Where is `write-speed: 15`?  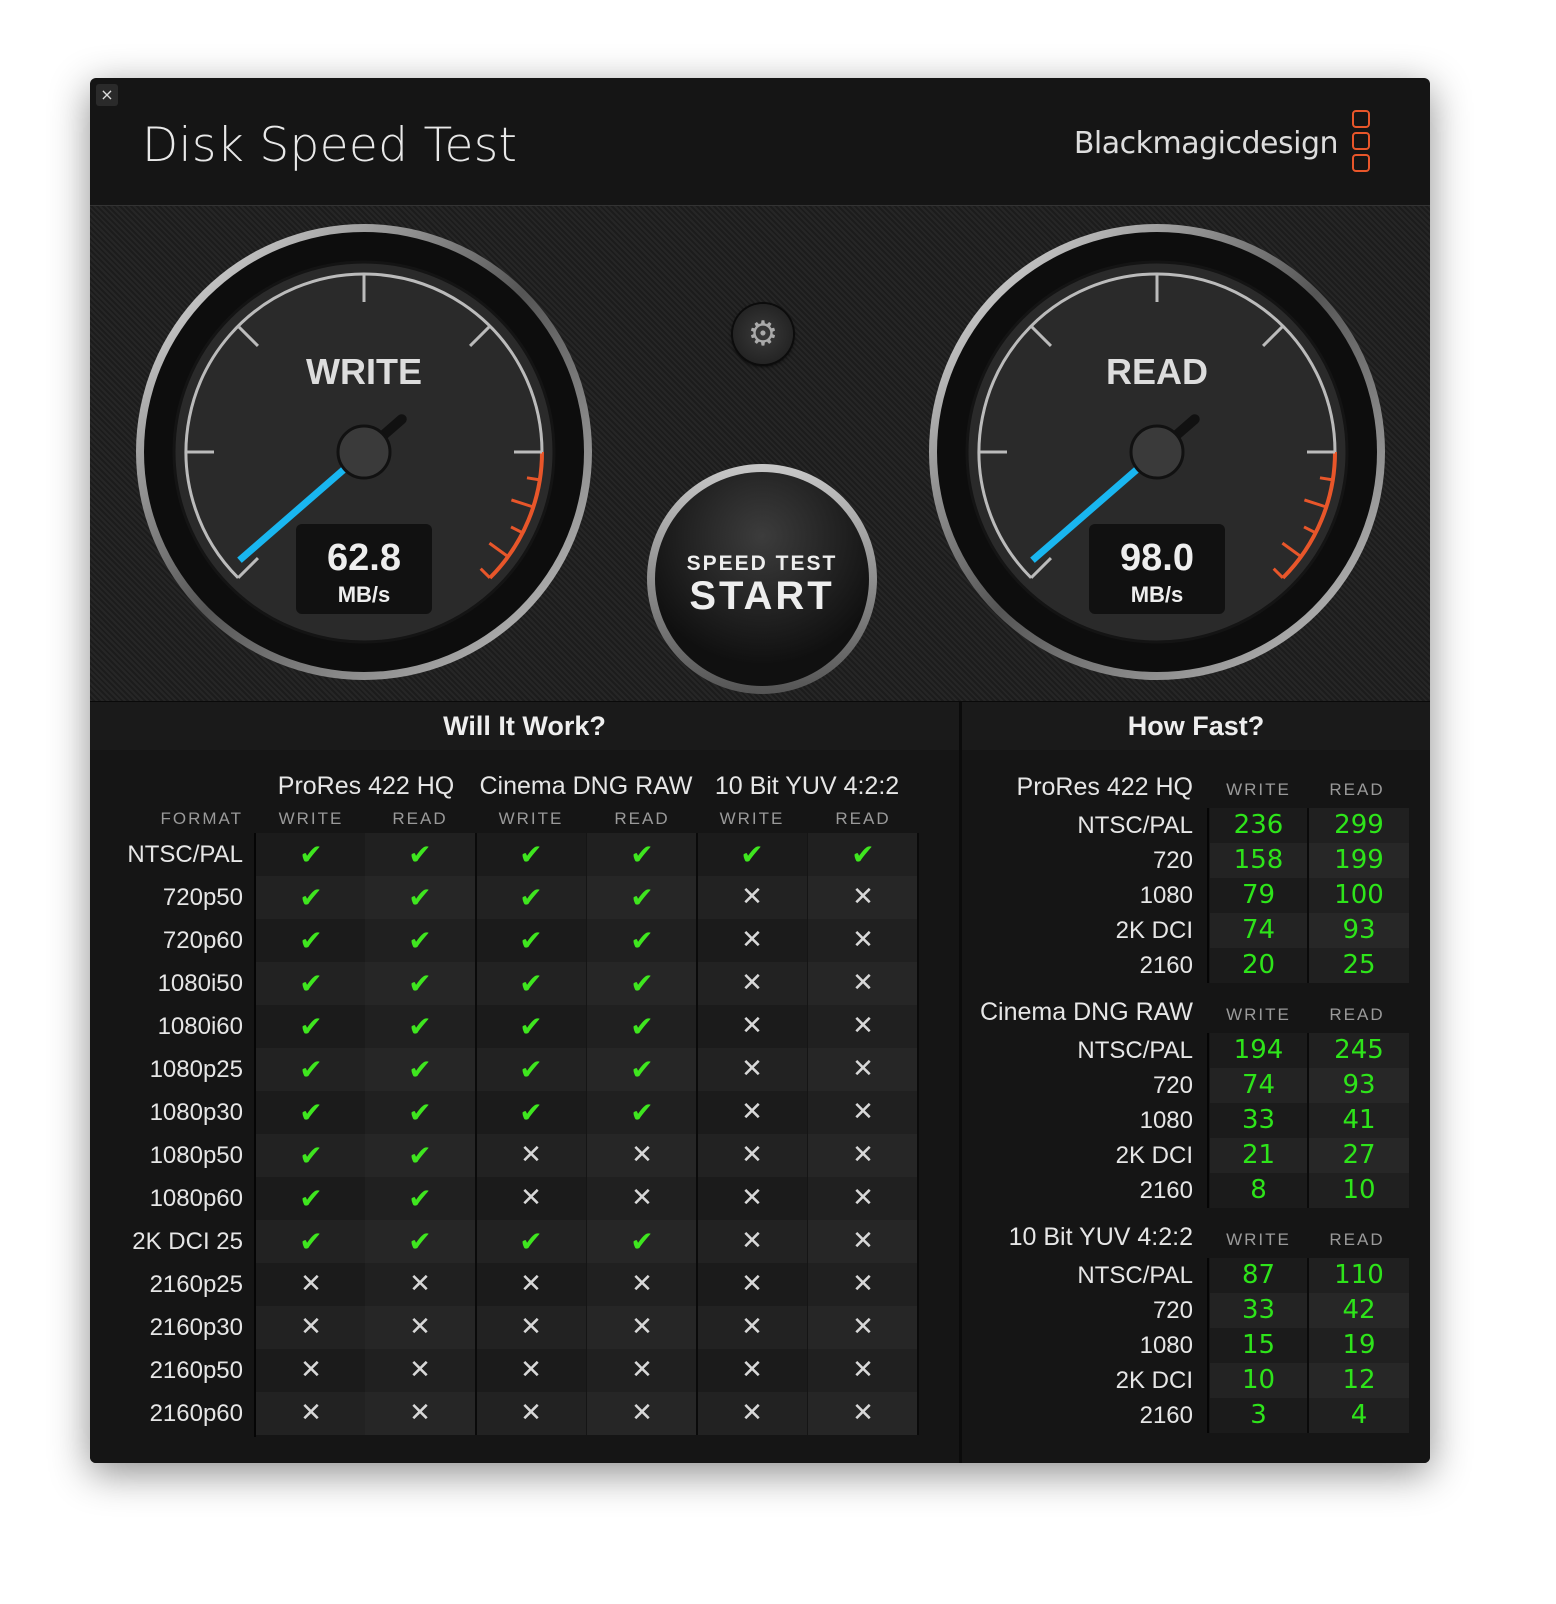
write-speed: 15 is located at coordinates (1258, 1345).